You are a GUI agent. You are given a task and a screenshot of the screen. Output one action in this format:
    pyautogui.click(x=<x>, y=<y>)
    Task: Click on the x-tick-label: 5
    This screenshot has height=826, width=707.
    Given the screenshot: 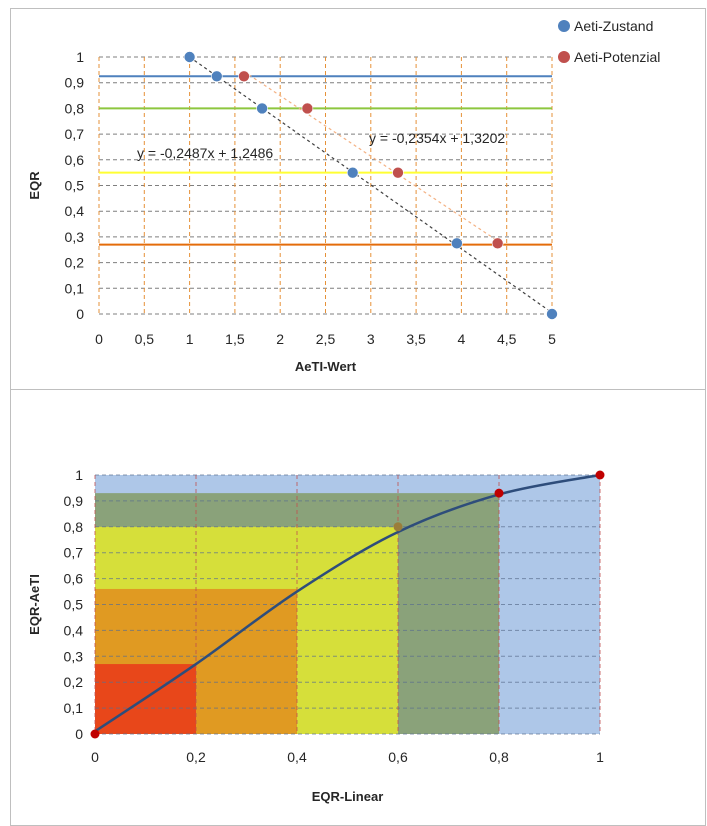 What is the action you would take?
    pyautogui.click(x=552, y=339)
    